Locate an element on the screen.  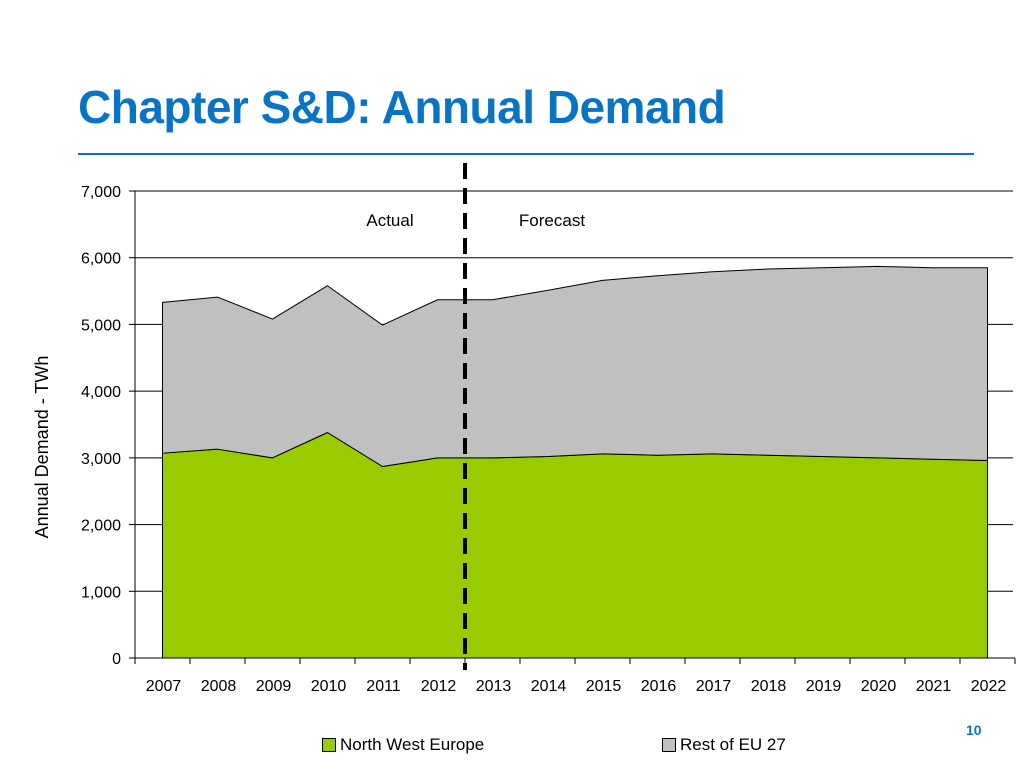
annotation-actual: Actual is located at coordinates (389, 220).